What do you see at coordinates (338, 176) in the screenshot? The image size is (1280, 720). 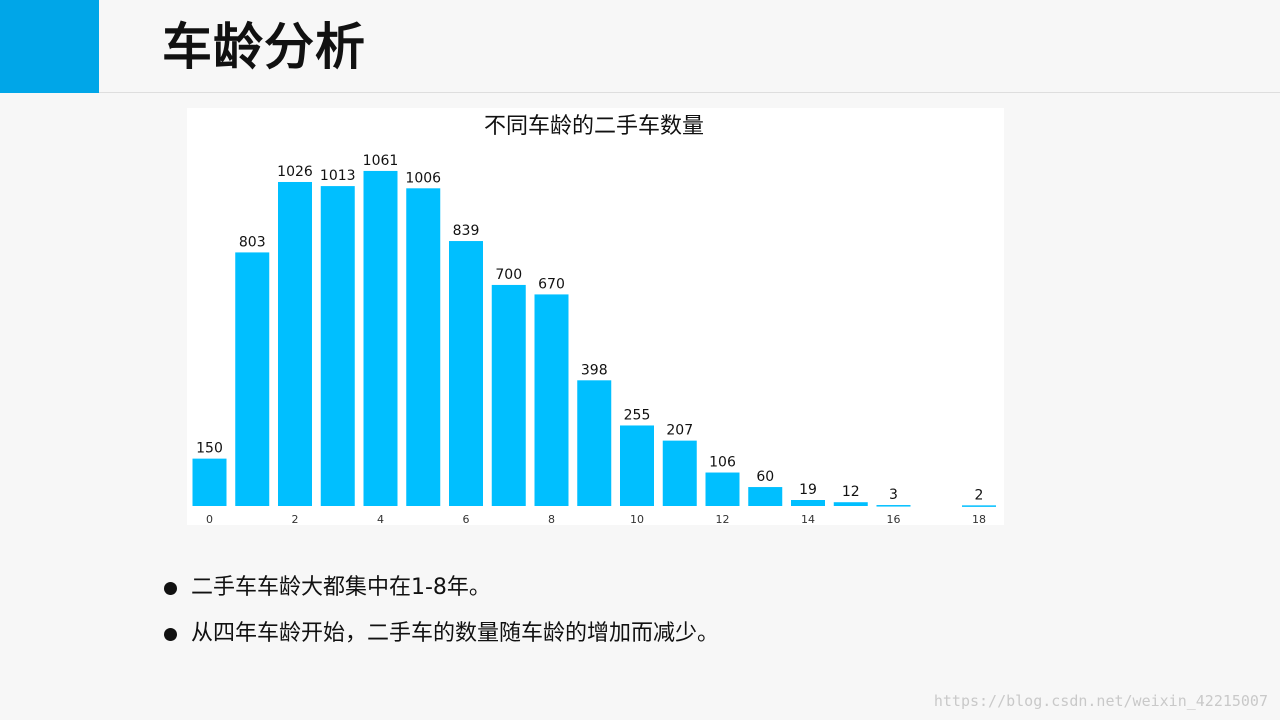 I see `bar-value-label: 1013` at bounding box center [338, 176].